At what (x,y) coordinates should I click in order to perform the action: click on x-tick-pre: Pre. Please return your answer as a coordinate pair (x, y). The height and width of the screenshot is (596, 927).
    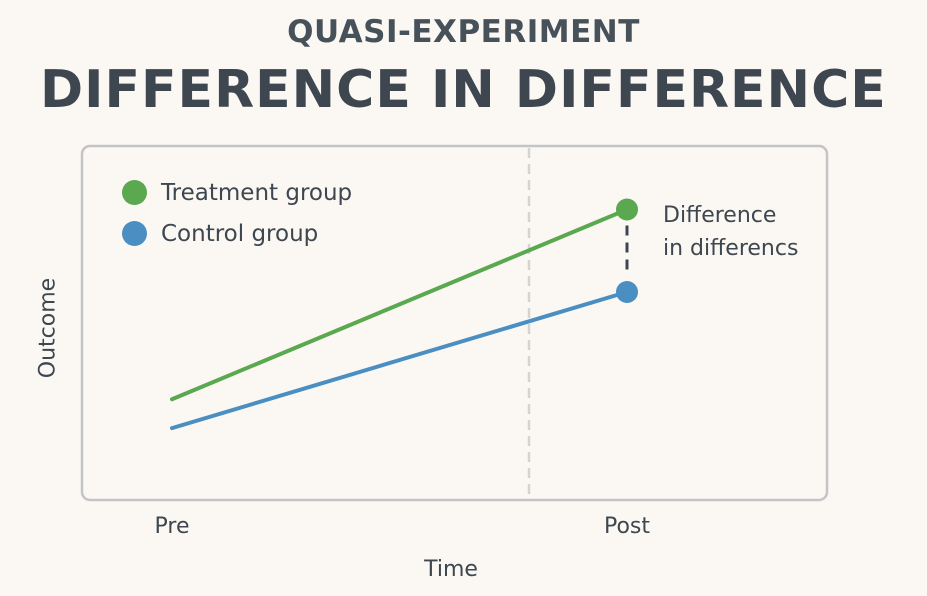
    Looking at the image, I should click on (172, 526).